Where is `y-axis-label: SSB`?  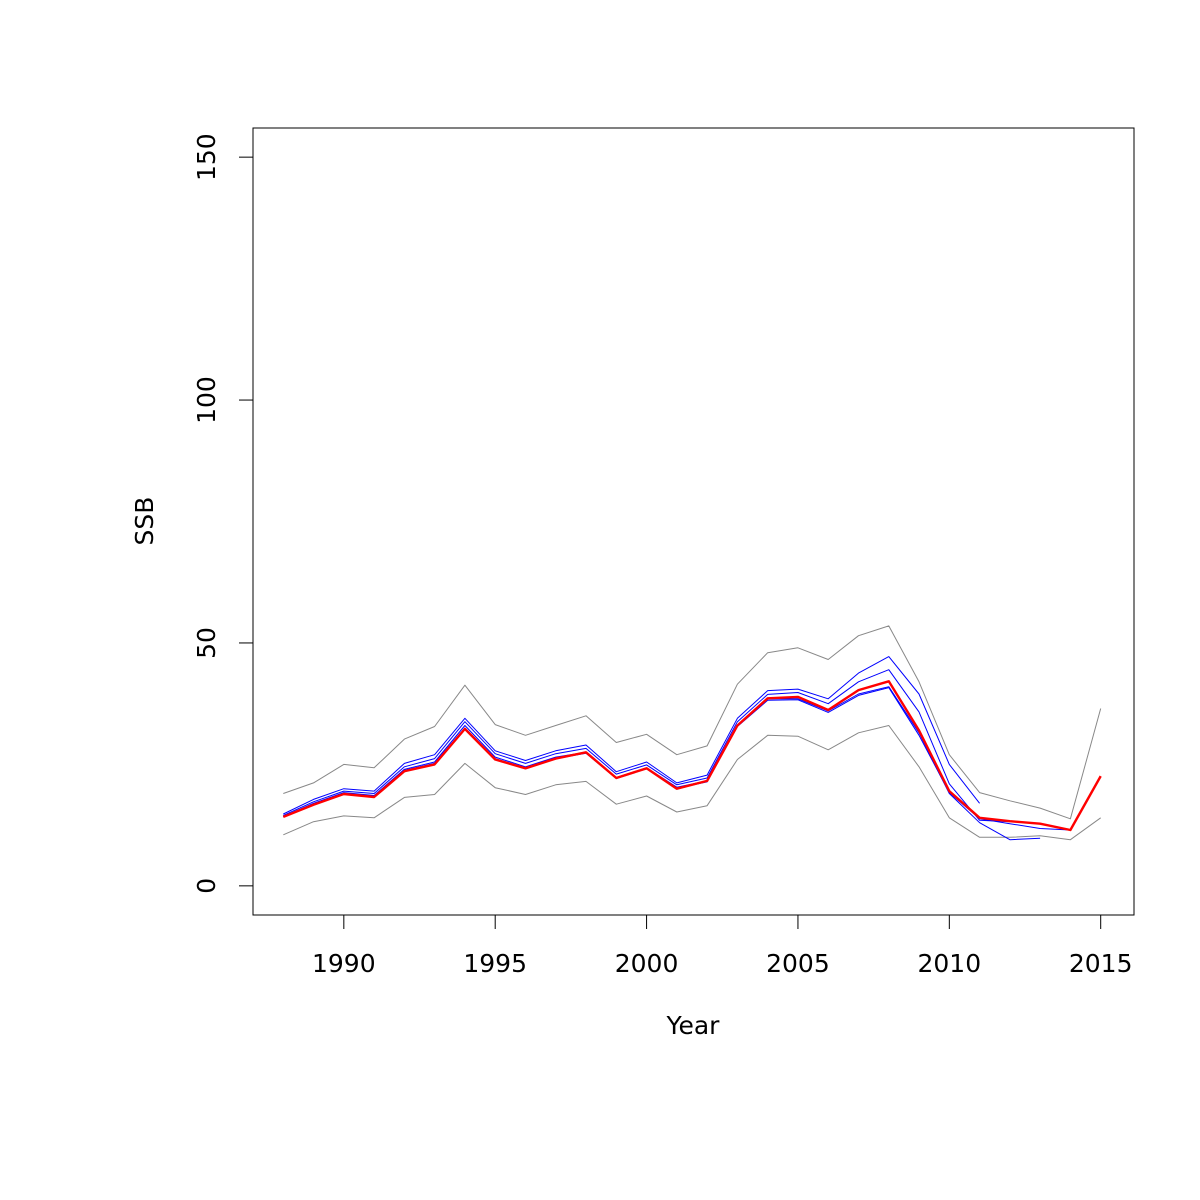
y-axis-label: SSB is located at coordinates (144, 521).